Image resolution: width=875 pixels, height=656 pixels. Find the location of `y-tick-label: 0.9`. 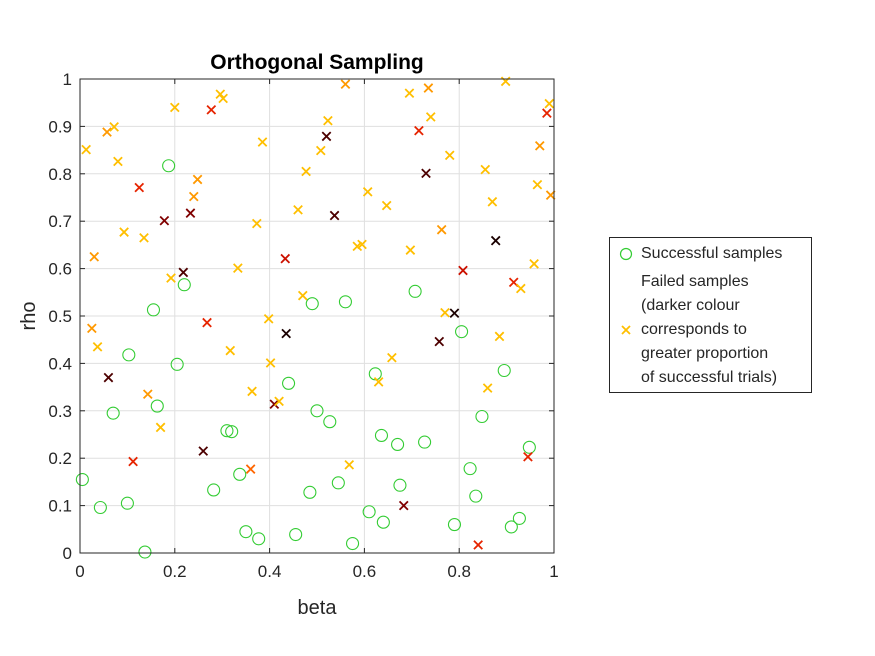

y-tick-label: 0.9 is located at coordinates (60, 126).